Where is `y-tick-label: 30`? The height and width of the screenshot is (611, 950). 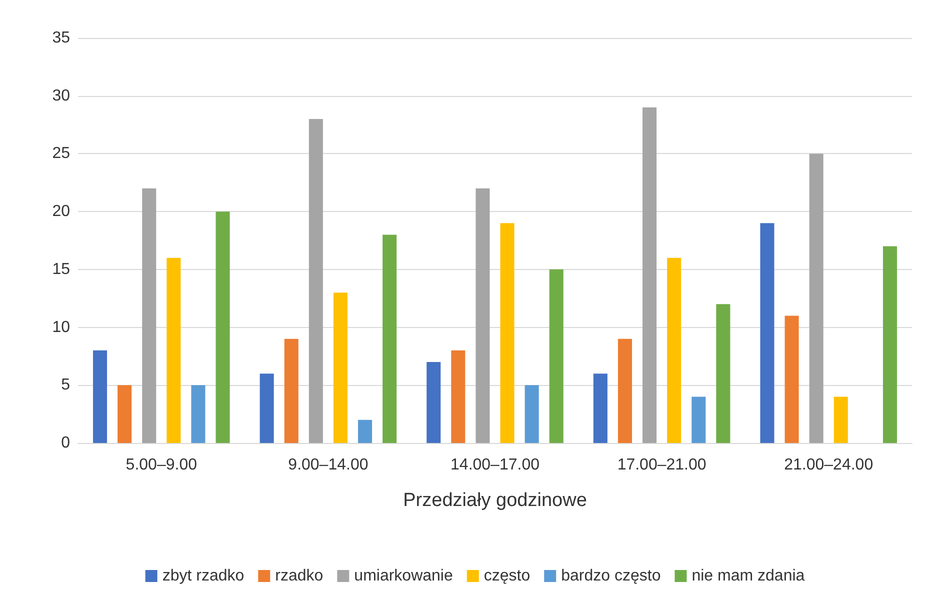
y-tick-label: 30 is located at coordinates (61, 95).